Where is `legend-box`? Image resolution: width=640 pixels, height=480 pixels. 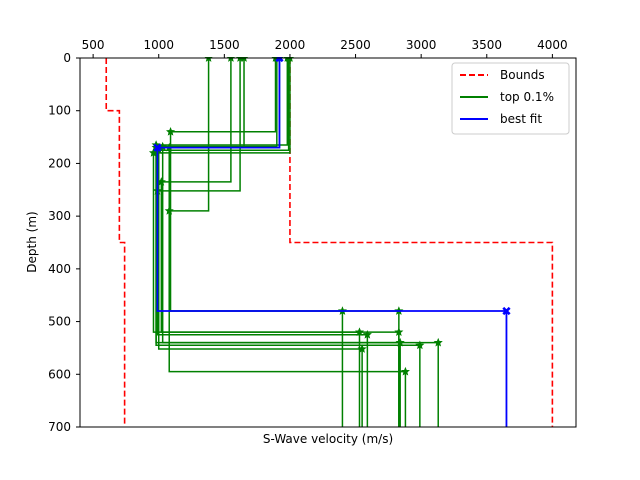 legend-box is located at coordinates (510, 98).